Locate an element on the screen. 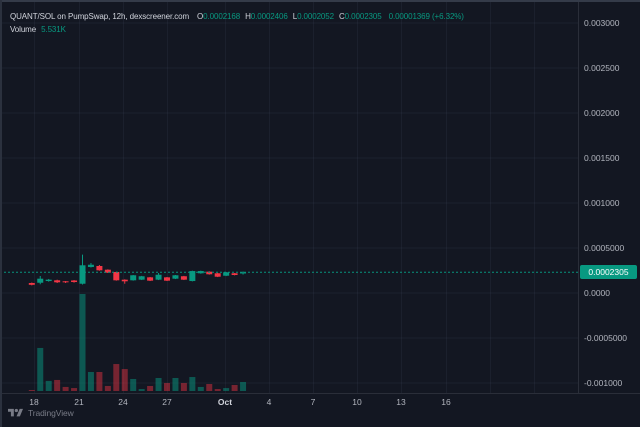 The height and width of the screenshot is (427, 640). time-tick-label: 13 is located at coordinates (401, 402).